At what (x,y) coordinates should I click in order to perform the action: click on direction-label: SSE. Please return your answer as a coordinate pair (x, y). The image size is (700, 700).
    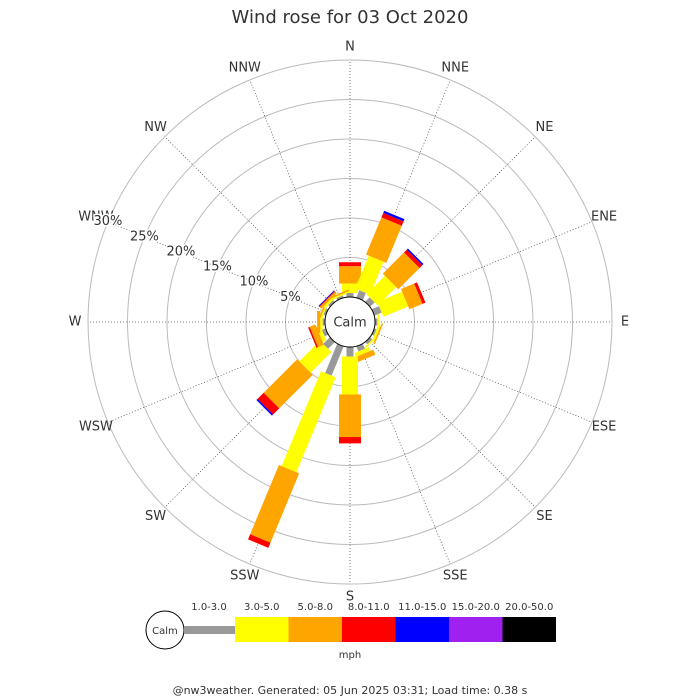
    Looking at the image, I should click on (455, 576).